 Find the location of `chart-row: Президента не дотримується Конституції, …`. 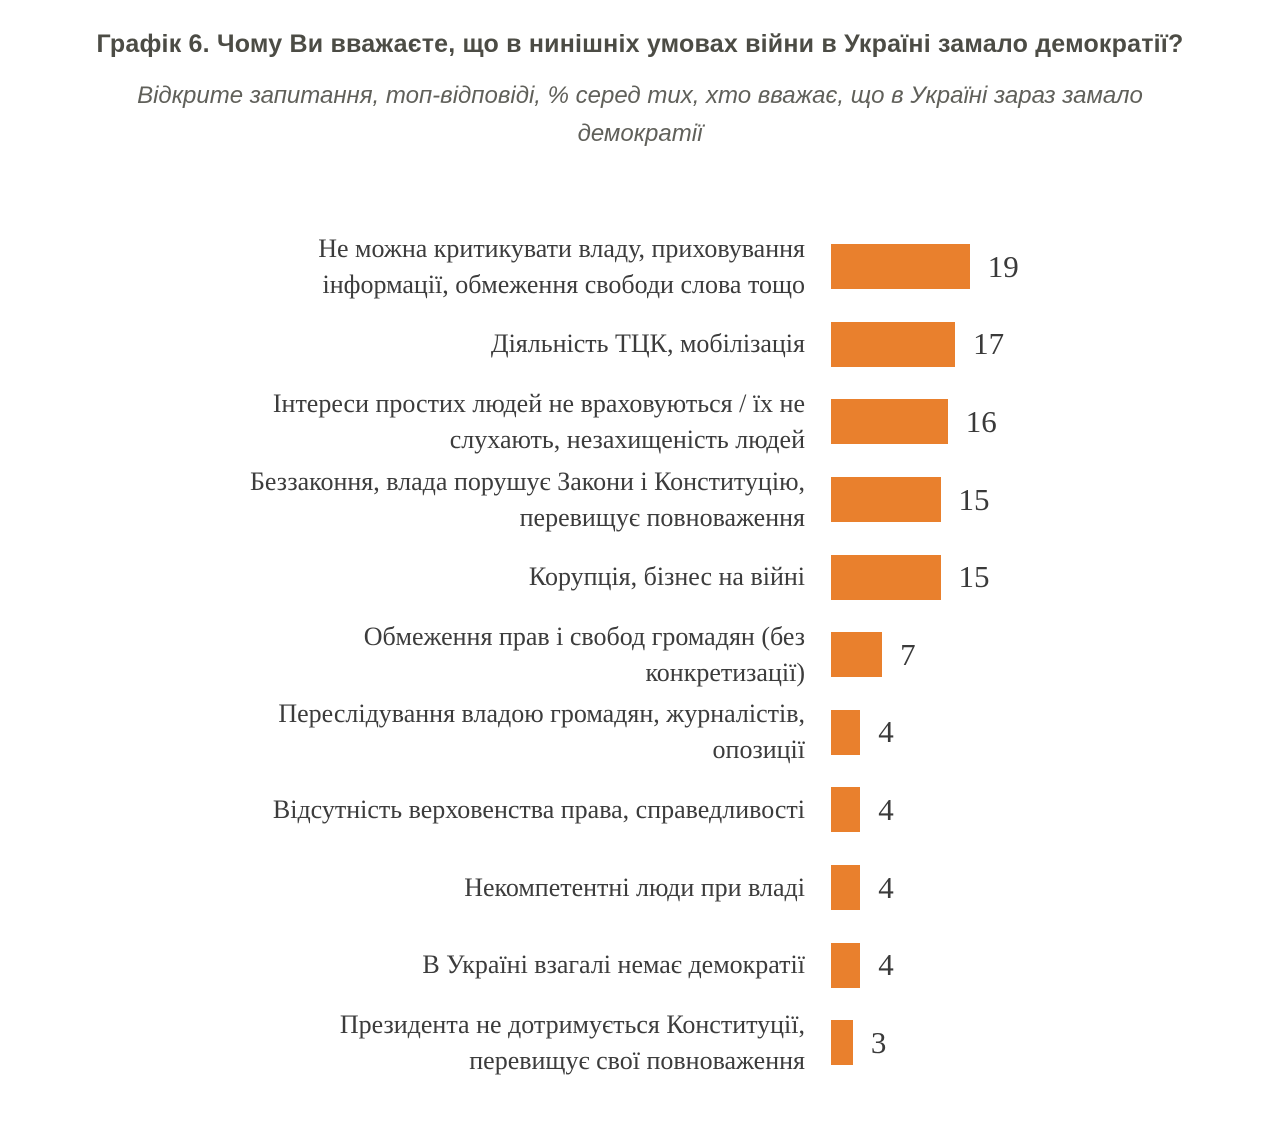

chart-row: Президента не дотримується Конституції, … is located at coordinates (640, 1043).